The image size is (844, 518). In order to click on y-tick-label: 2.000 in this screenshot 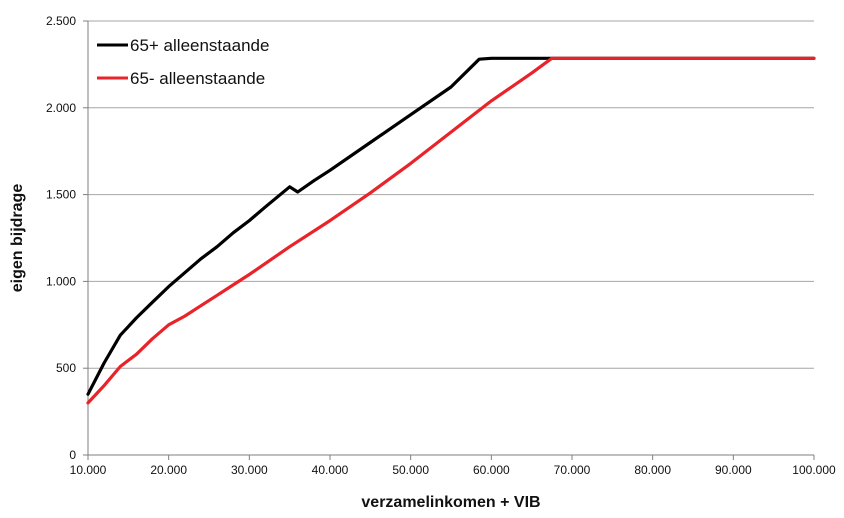, I will do `click(61, 108)`.